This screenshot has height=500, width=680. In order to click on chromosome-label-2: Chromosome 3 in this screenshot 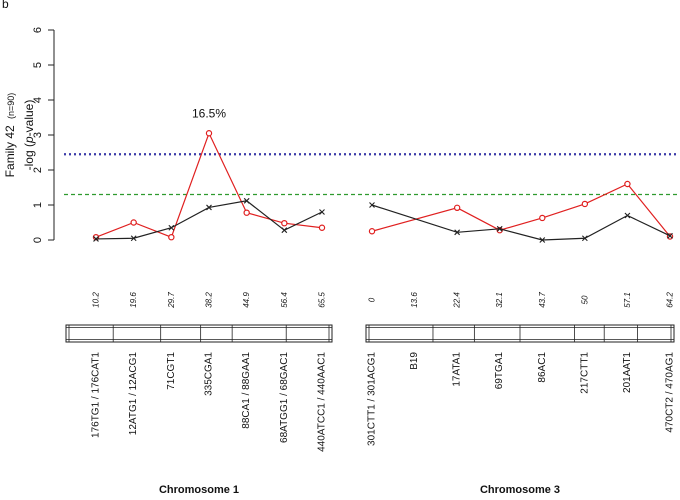, I will do `click(520, 490)`.